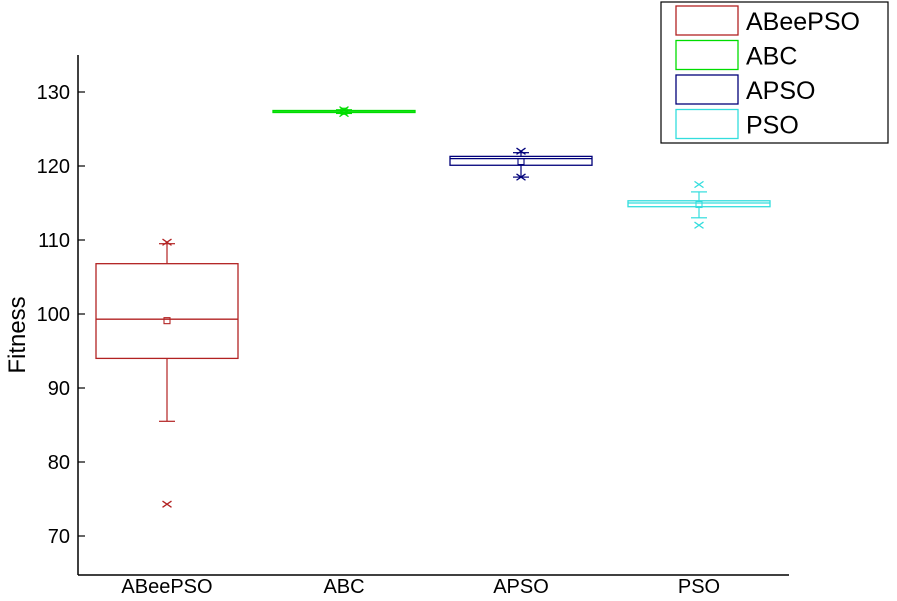  Describe the element at coordinates (166, 587) in the screenshot. I see `x-tick-label: ABeePSO` at that location.